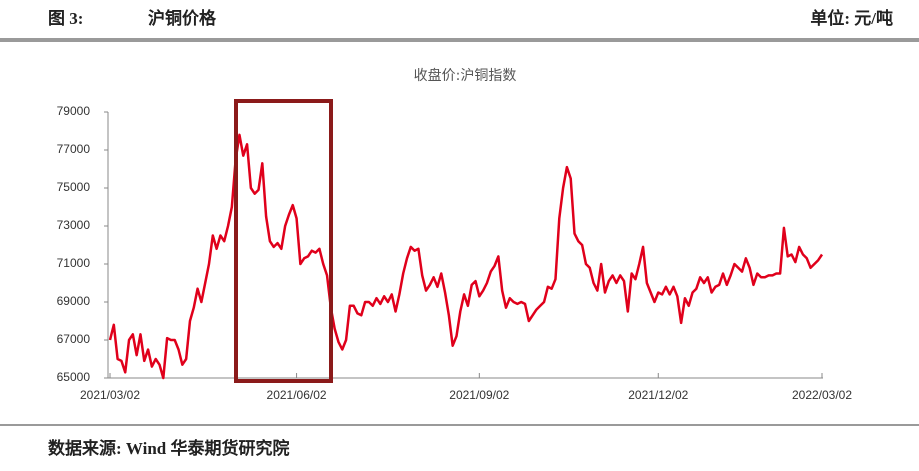 Image resolution: width=919 pixels, height=471 pixels. Describe the element at coordinates (74, 339) in the screenshot. I see `y-tick-label: 67000` at that location.